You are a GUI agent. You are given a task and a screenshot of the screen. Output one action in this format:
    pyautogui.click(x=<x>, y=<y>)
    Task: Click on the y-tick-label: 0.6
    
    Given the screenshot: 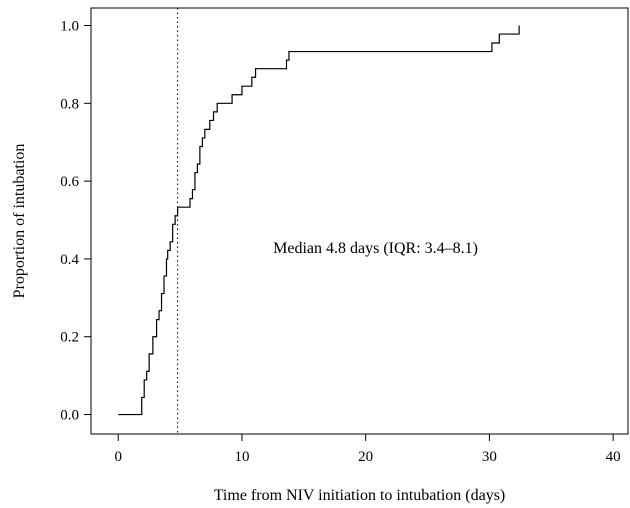 What is the action you would take?
    pyautogui.click(x=69, y=182)
    